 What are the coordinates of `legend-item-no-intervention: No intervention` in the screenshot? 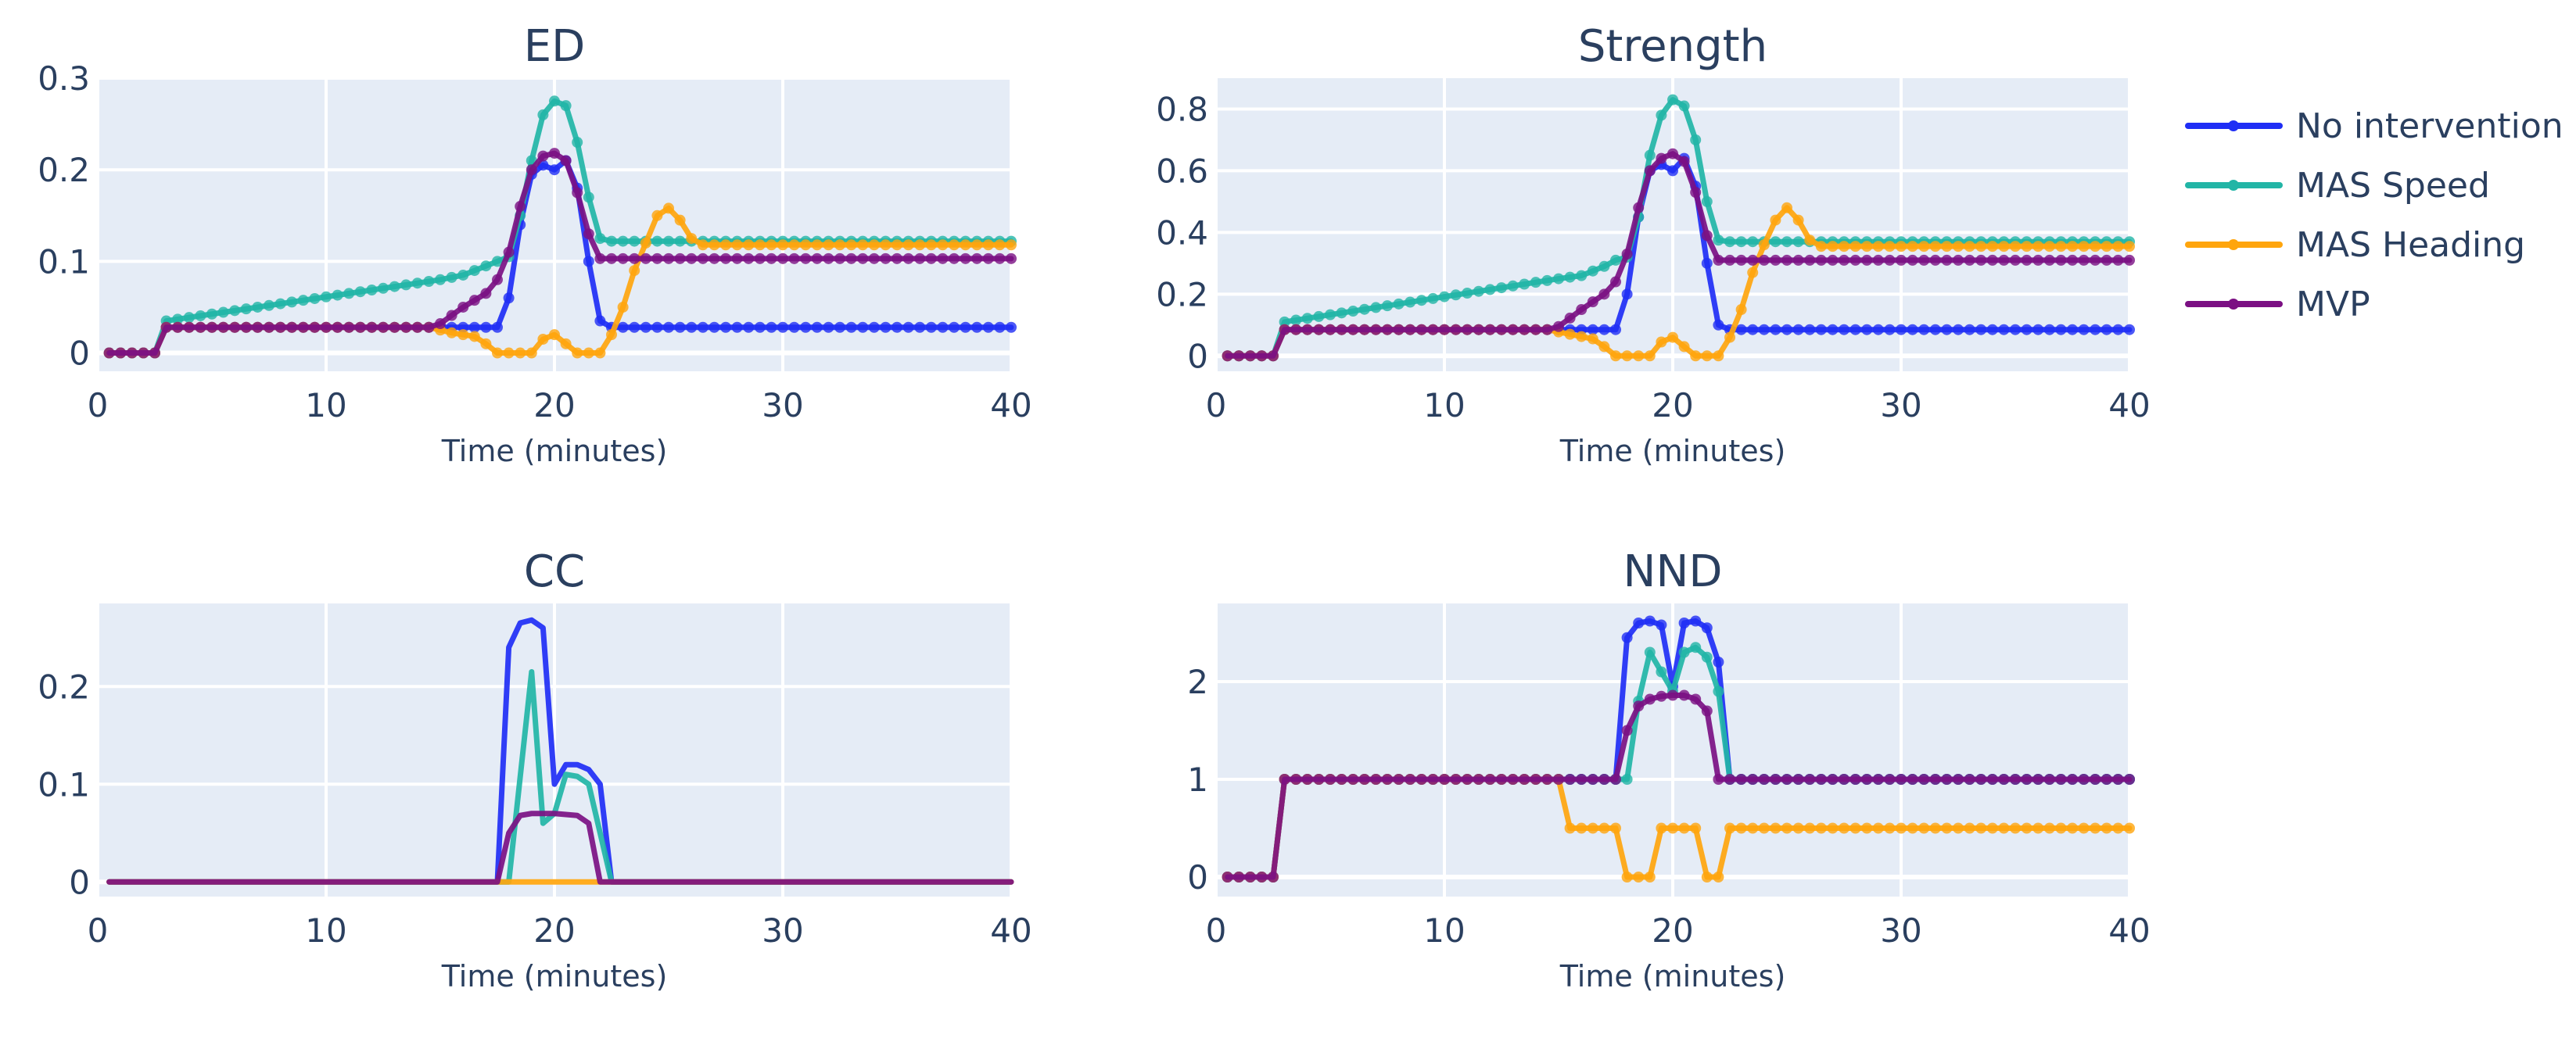 It's located at (2374, 126).